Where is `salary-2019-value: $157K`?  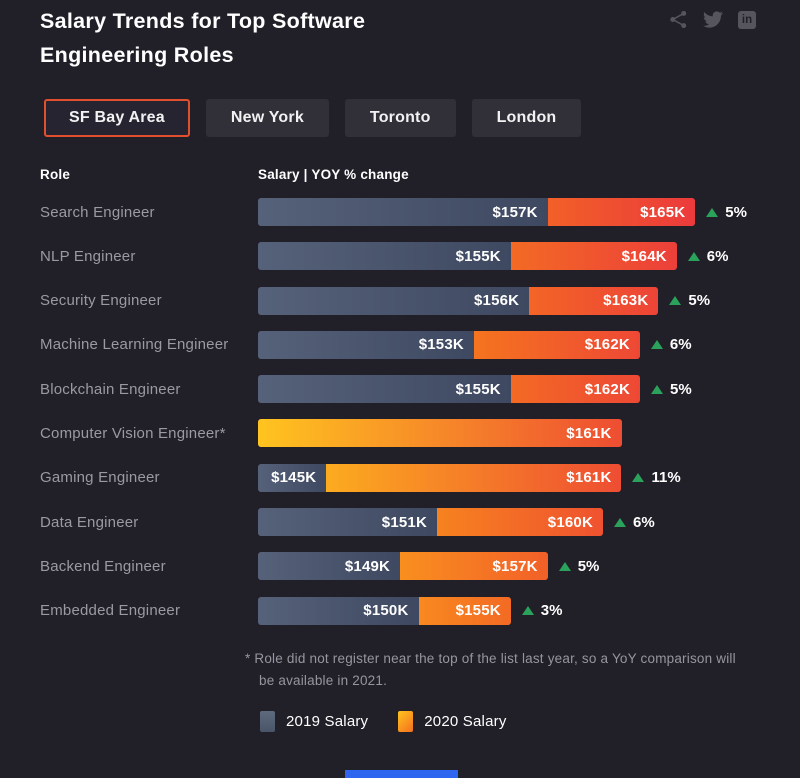
salary-2019-value: $157K is located at coordinates (515, 212).